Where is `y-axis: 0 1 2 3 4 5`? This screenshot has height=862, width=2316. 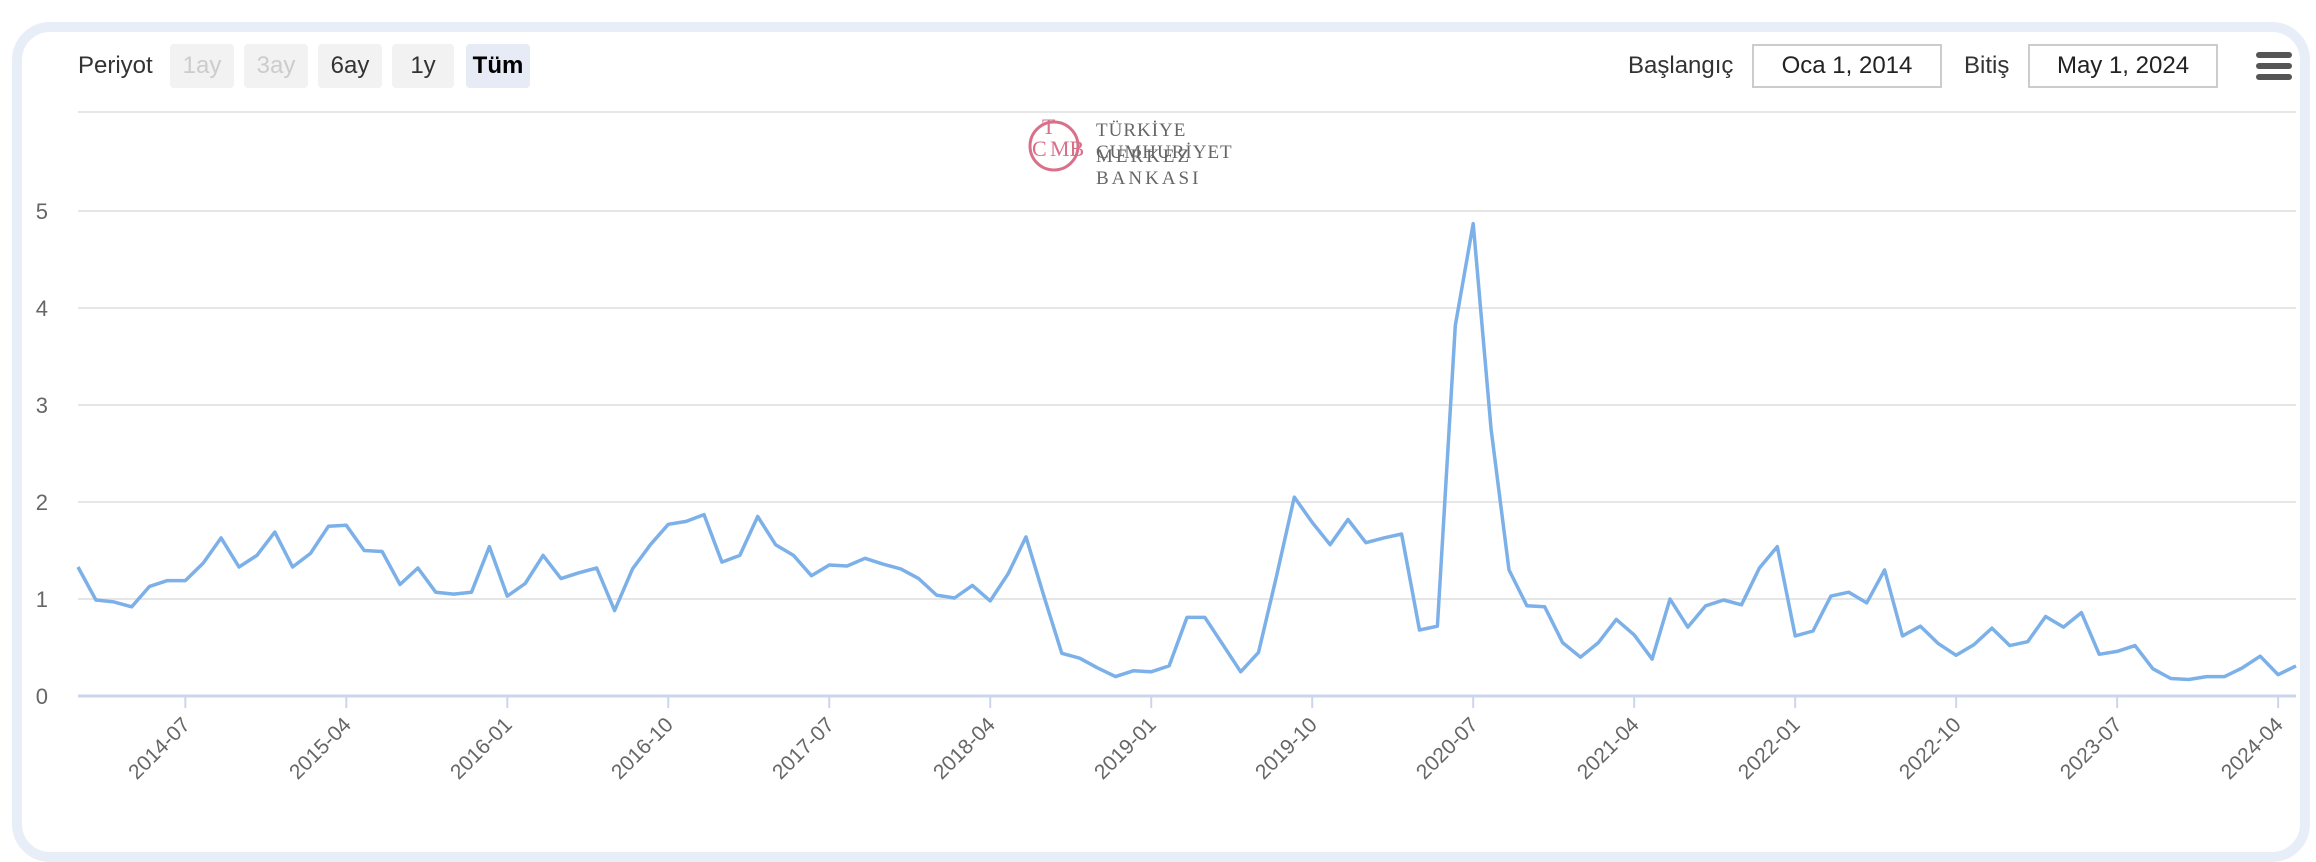 y-axis: 0 1 2 3 4 5 is located at coordinates (42, 454).